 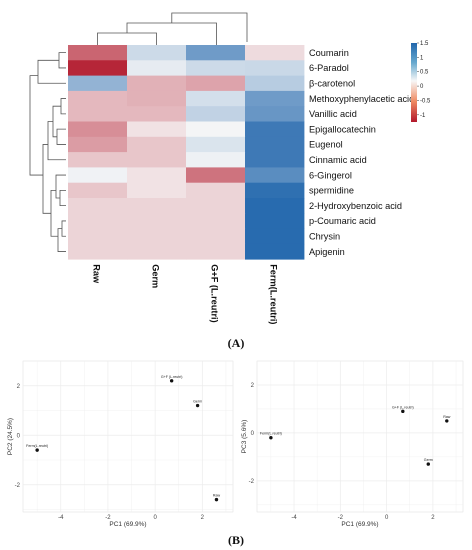 What do you see at coordinates (253, 386) in the screenshot?
I see `y-tick-label: 2` at bounding box center [253, 386].